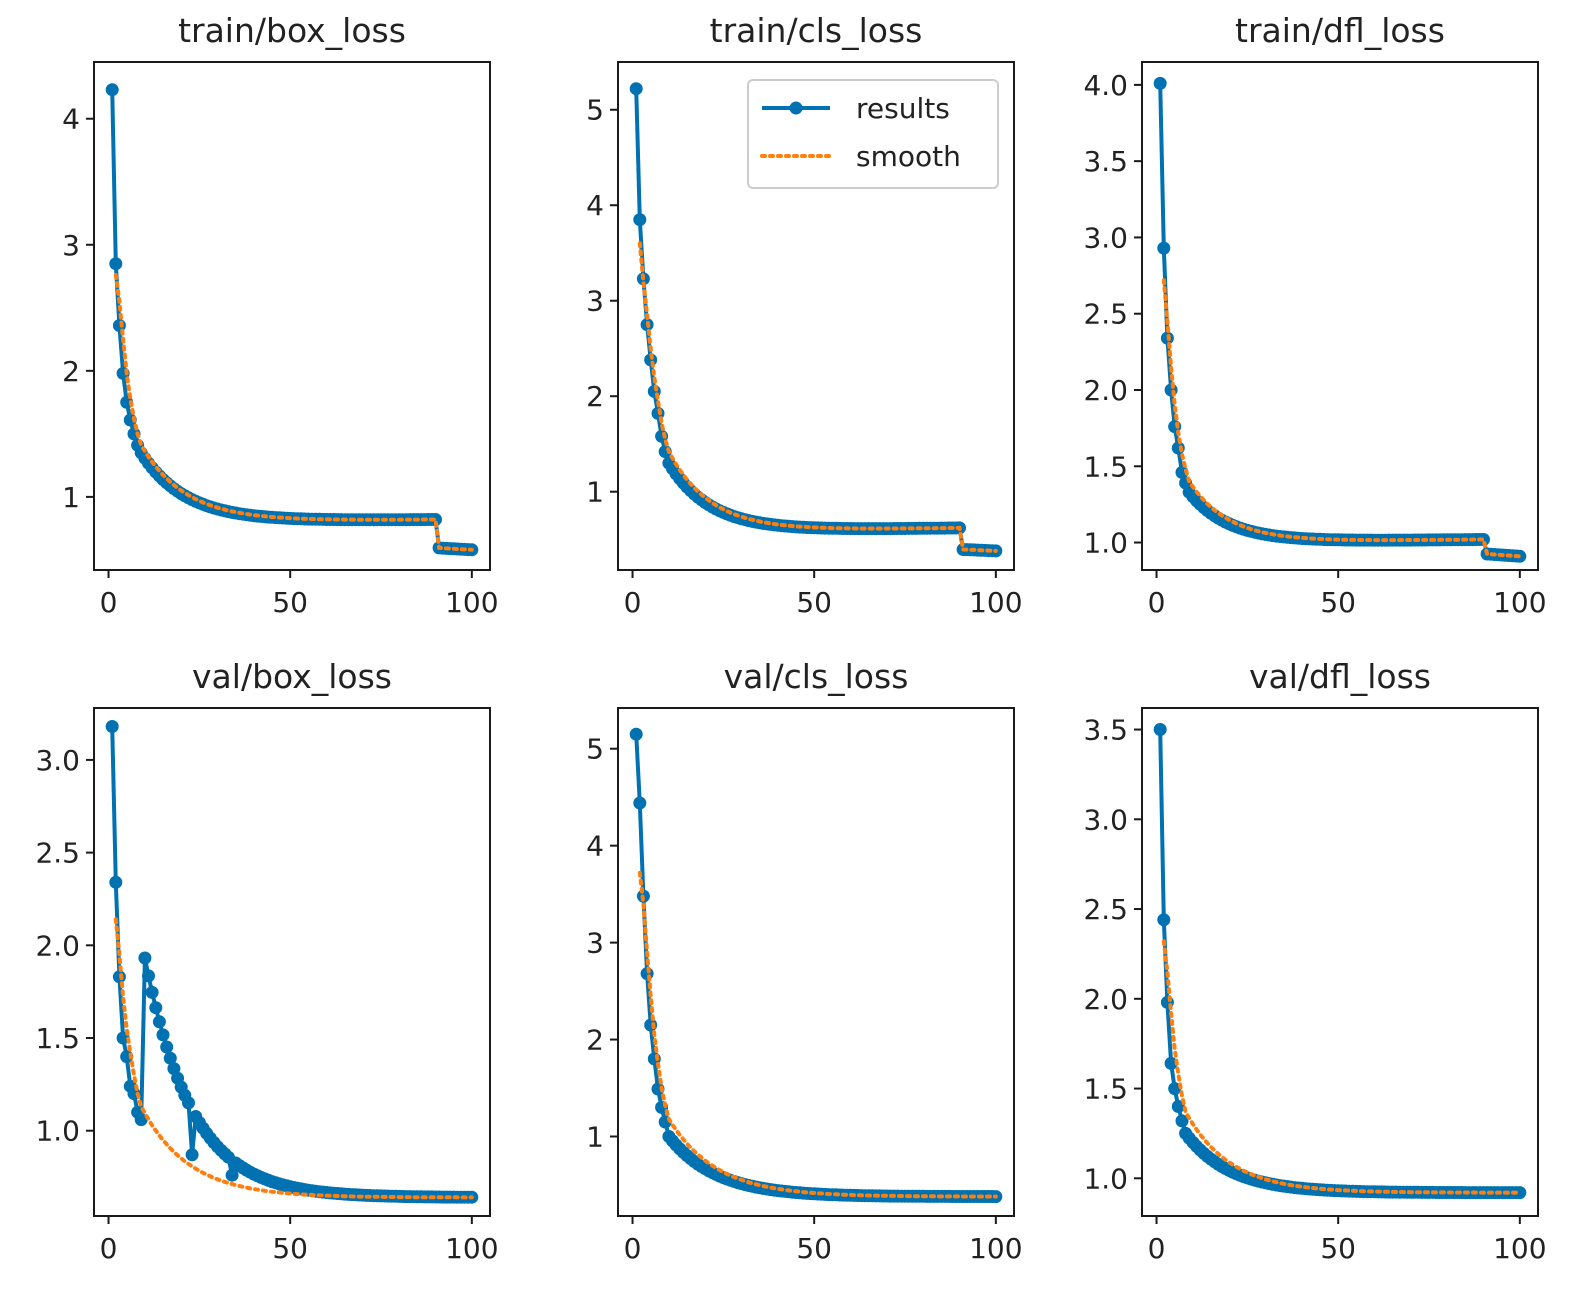  Describe the element at coordinates (796, 108) in the screenshot. I see `legend-results-marker` at that location.